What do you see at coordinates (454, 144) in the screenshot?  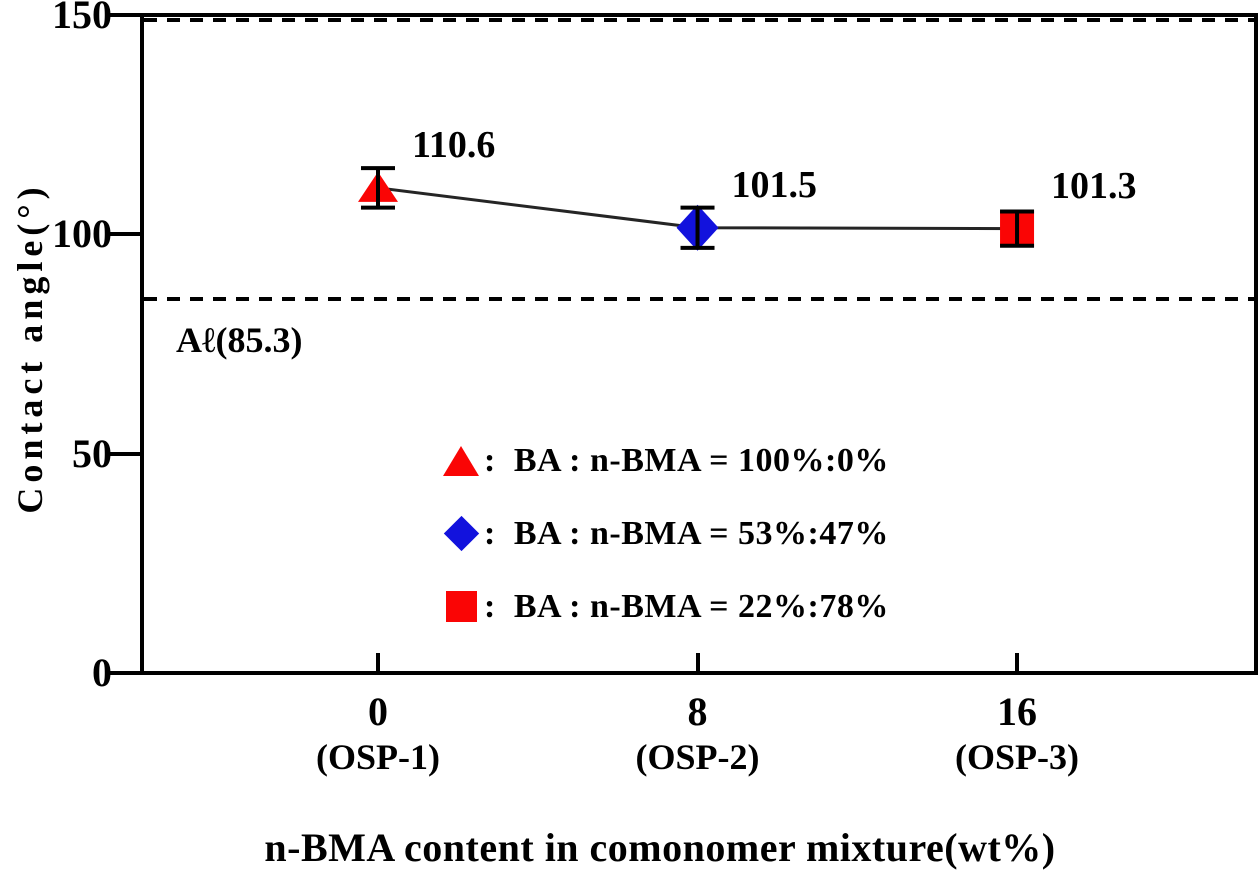 I see `data-point-label: 110.6` at bounding box center [454, 144].